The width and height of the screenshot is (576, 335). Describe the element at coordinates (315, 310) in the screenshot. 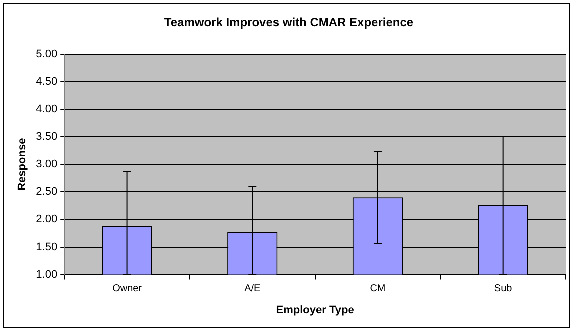

I see `x-axis-title: Employer Type` at that location.